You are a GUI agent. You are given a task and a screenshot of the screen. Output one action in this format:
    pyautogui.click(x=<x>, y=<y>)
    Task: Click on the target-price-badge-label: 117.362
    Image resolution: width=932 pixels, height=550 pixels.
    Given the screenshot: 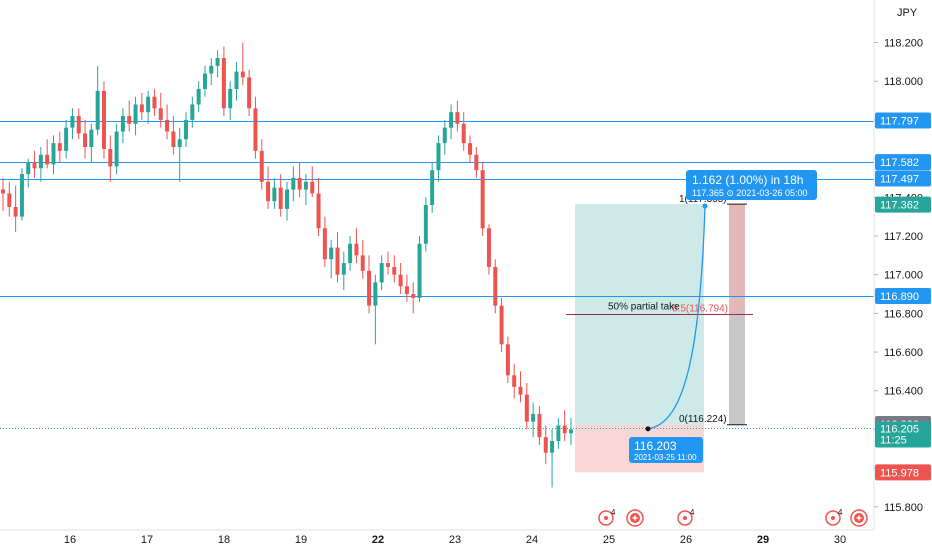 What is the action you would take?
    pyautogui.click(x=899, y=206)
    